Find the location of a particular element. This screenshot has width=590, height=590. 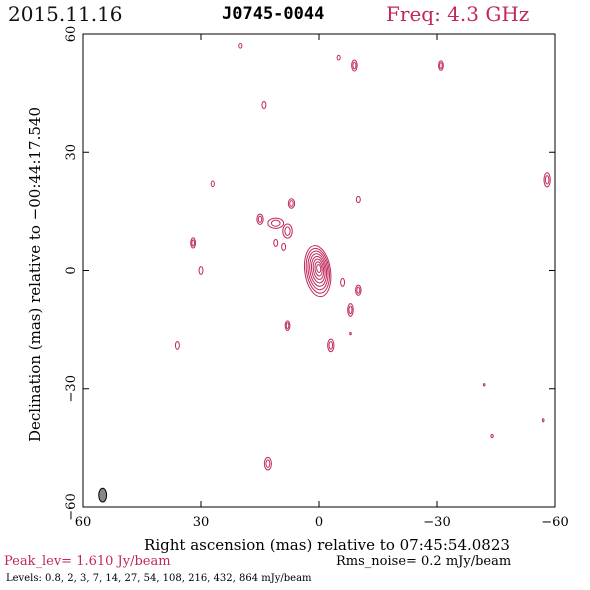

x-tick-label: 0 is located at coordinates (319, 522).